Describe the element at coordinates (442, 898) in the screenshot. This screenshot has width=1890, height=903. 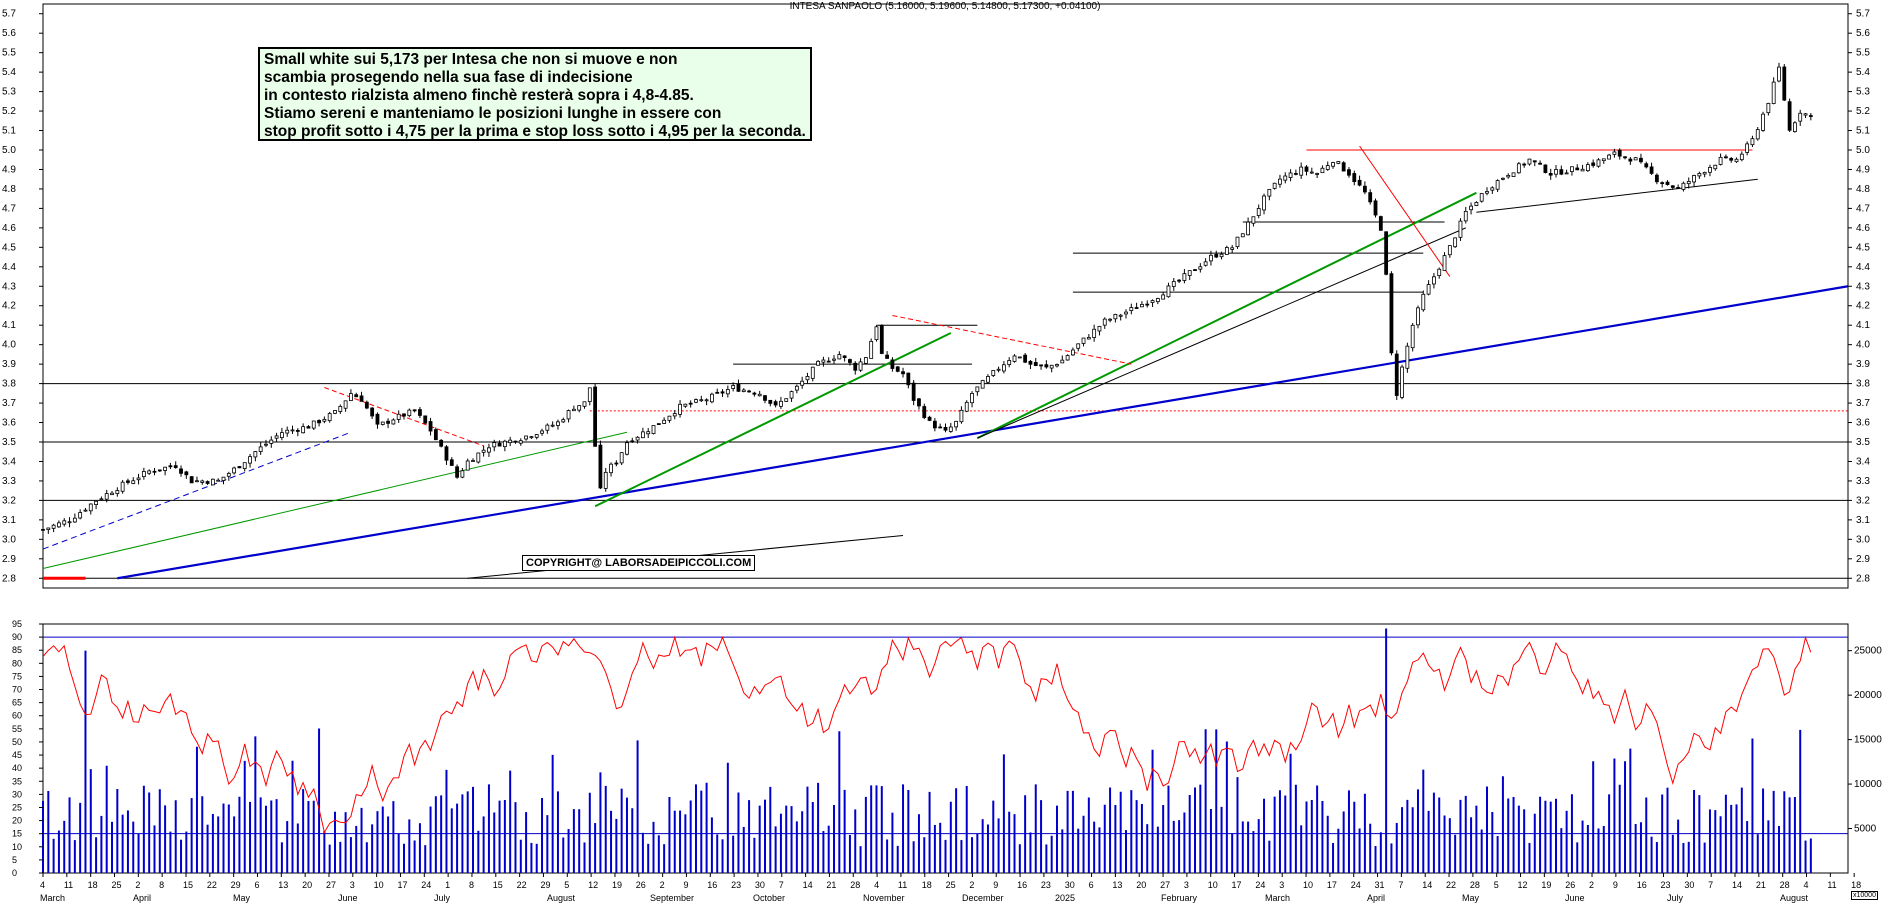
I see `x-month-label: July` at that location.